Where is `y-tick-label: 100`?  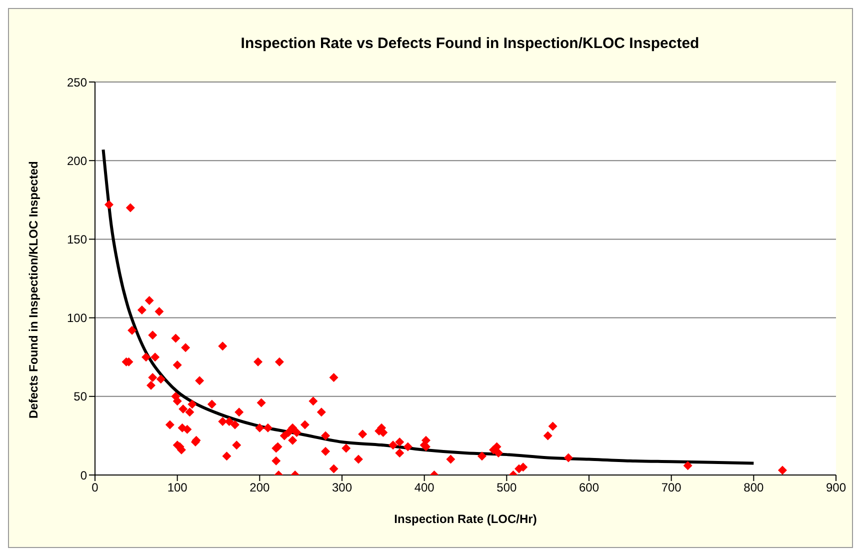 y-tick-label: 100 is located at coordinates (77, 318).